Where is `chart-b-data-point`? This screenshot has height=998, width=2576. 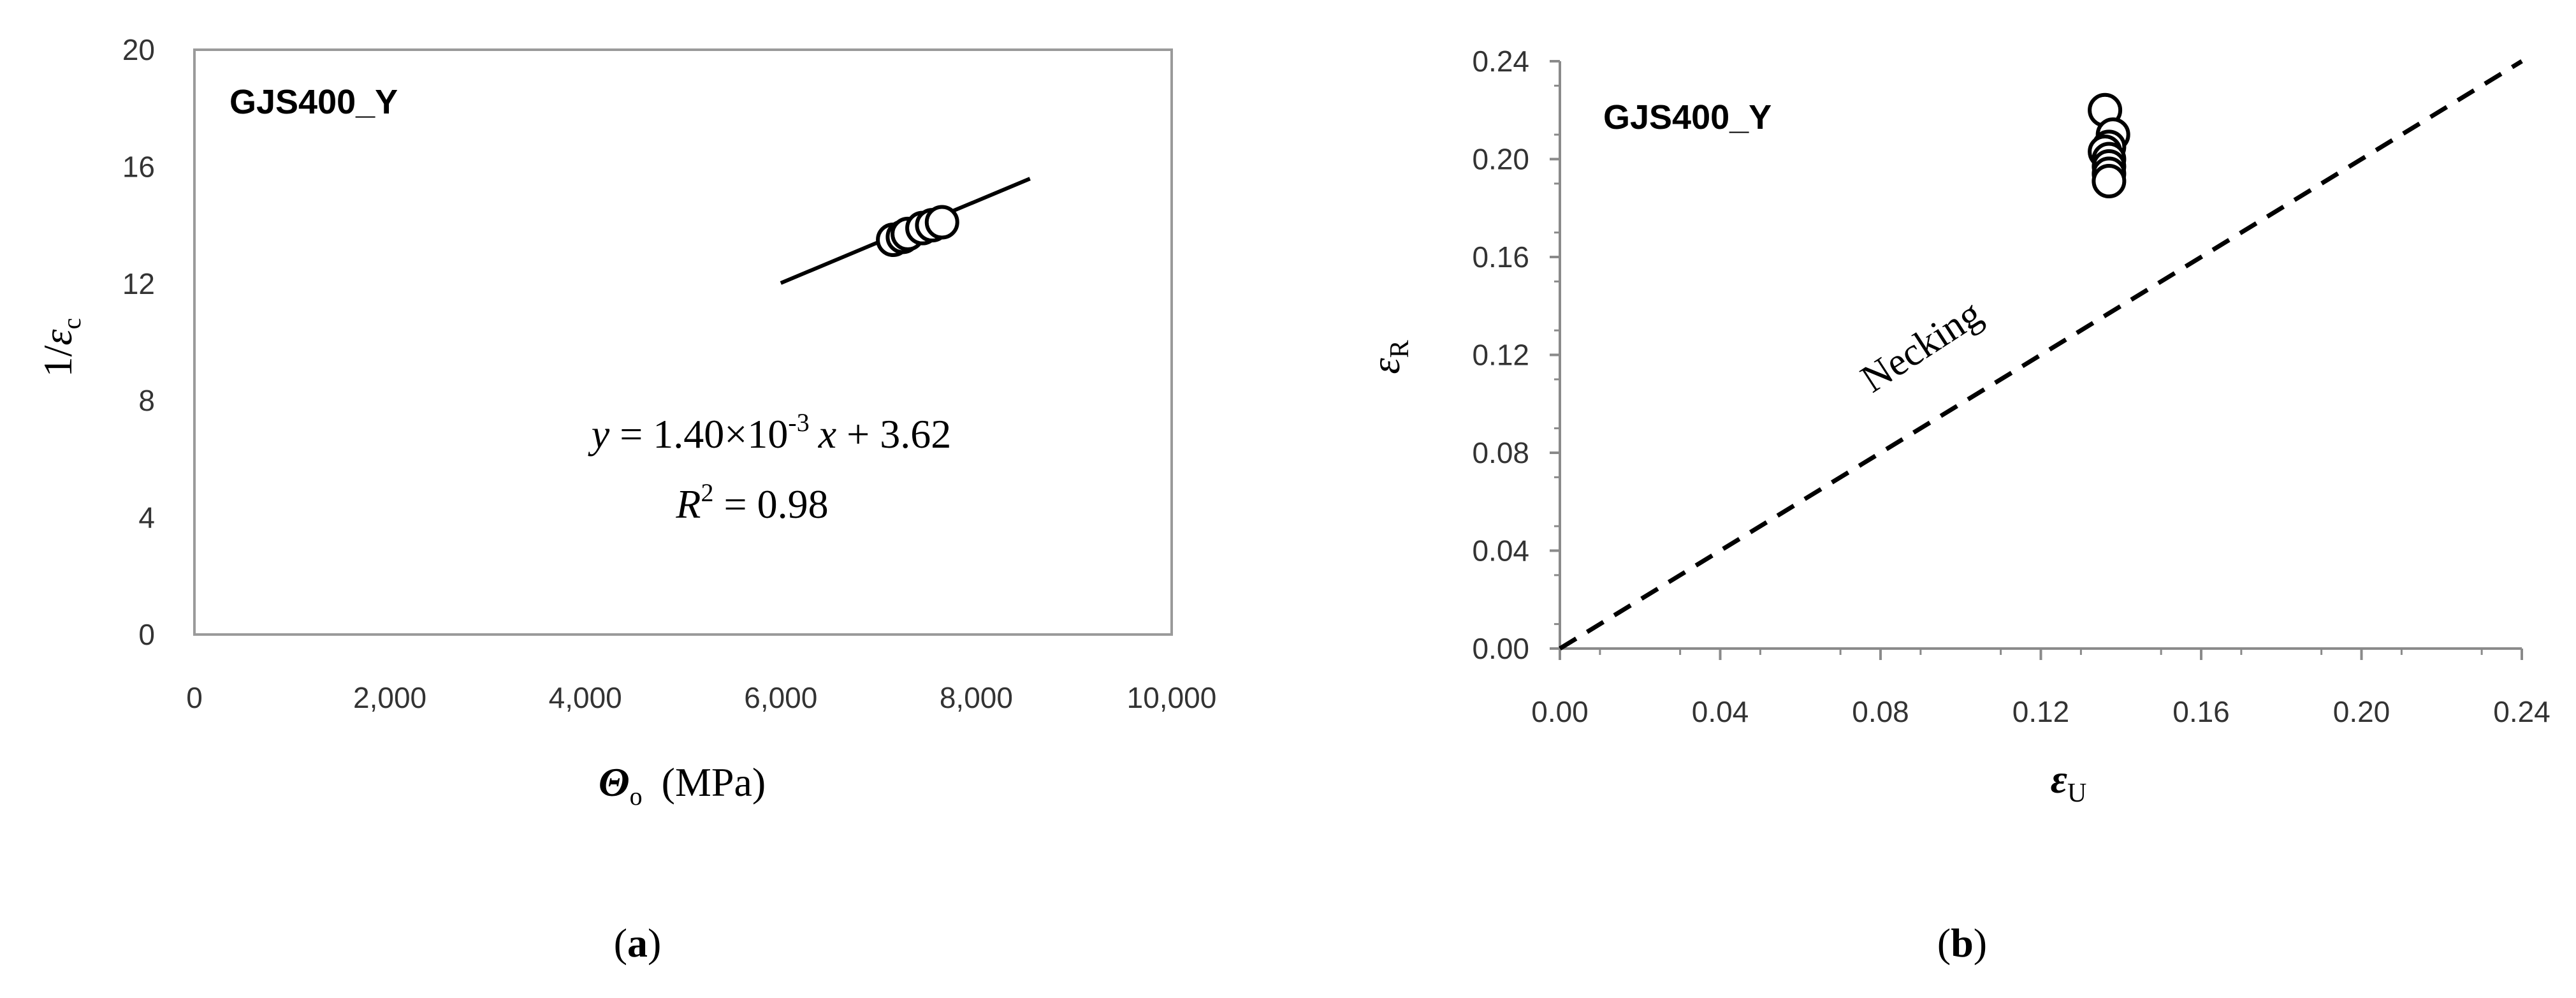
chart-b-data-point is located at coordinates (2109, 182).